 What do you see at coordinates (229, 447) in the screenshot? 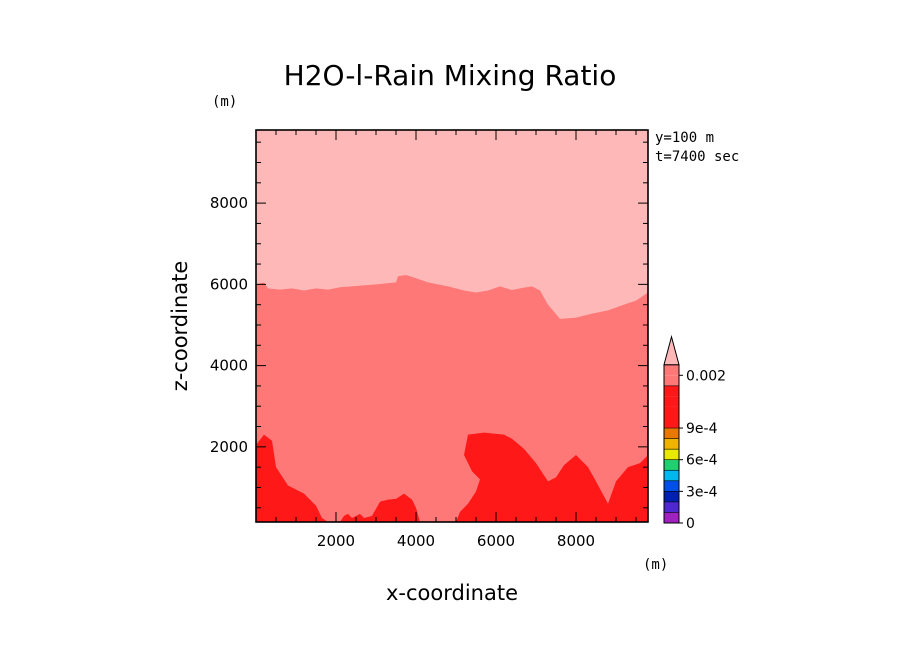
I see `y-tick-label: 2000` at bounding box center [229, 447].